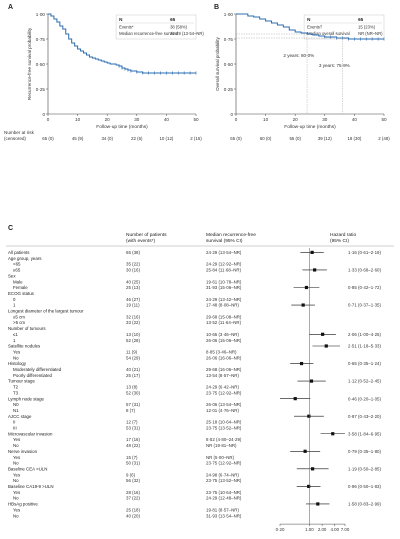  I want to click on at-risk-value: 10 (12), so click(166, 138).